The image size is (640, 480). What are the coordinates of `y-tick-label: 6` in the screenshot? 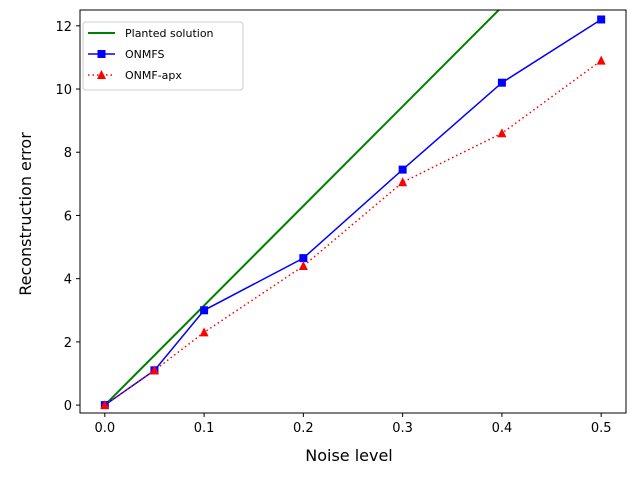 It's located at (68, 216).